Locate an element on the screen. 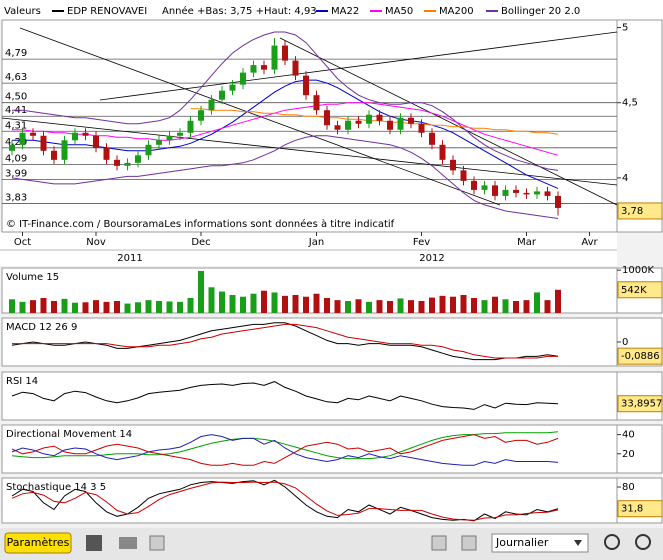 The height and width of the screenshot is (560, 663). x-tick-label: Nov is located at coordinates (96, 242).